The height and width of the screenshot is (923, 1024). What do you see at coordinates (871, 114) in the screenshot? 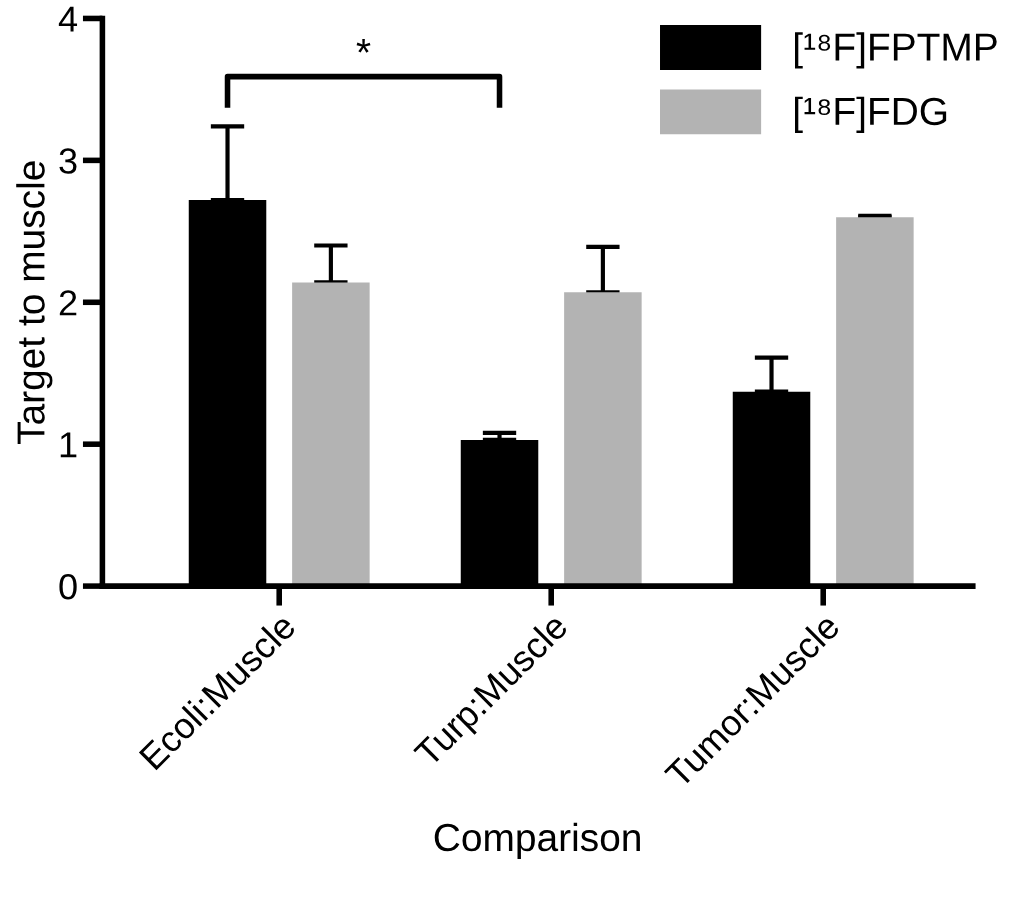
I see `legend-label: [¹⁸F]FDG` at bounding box center [871, 114].